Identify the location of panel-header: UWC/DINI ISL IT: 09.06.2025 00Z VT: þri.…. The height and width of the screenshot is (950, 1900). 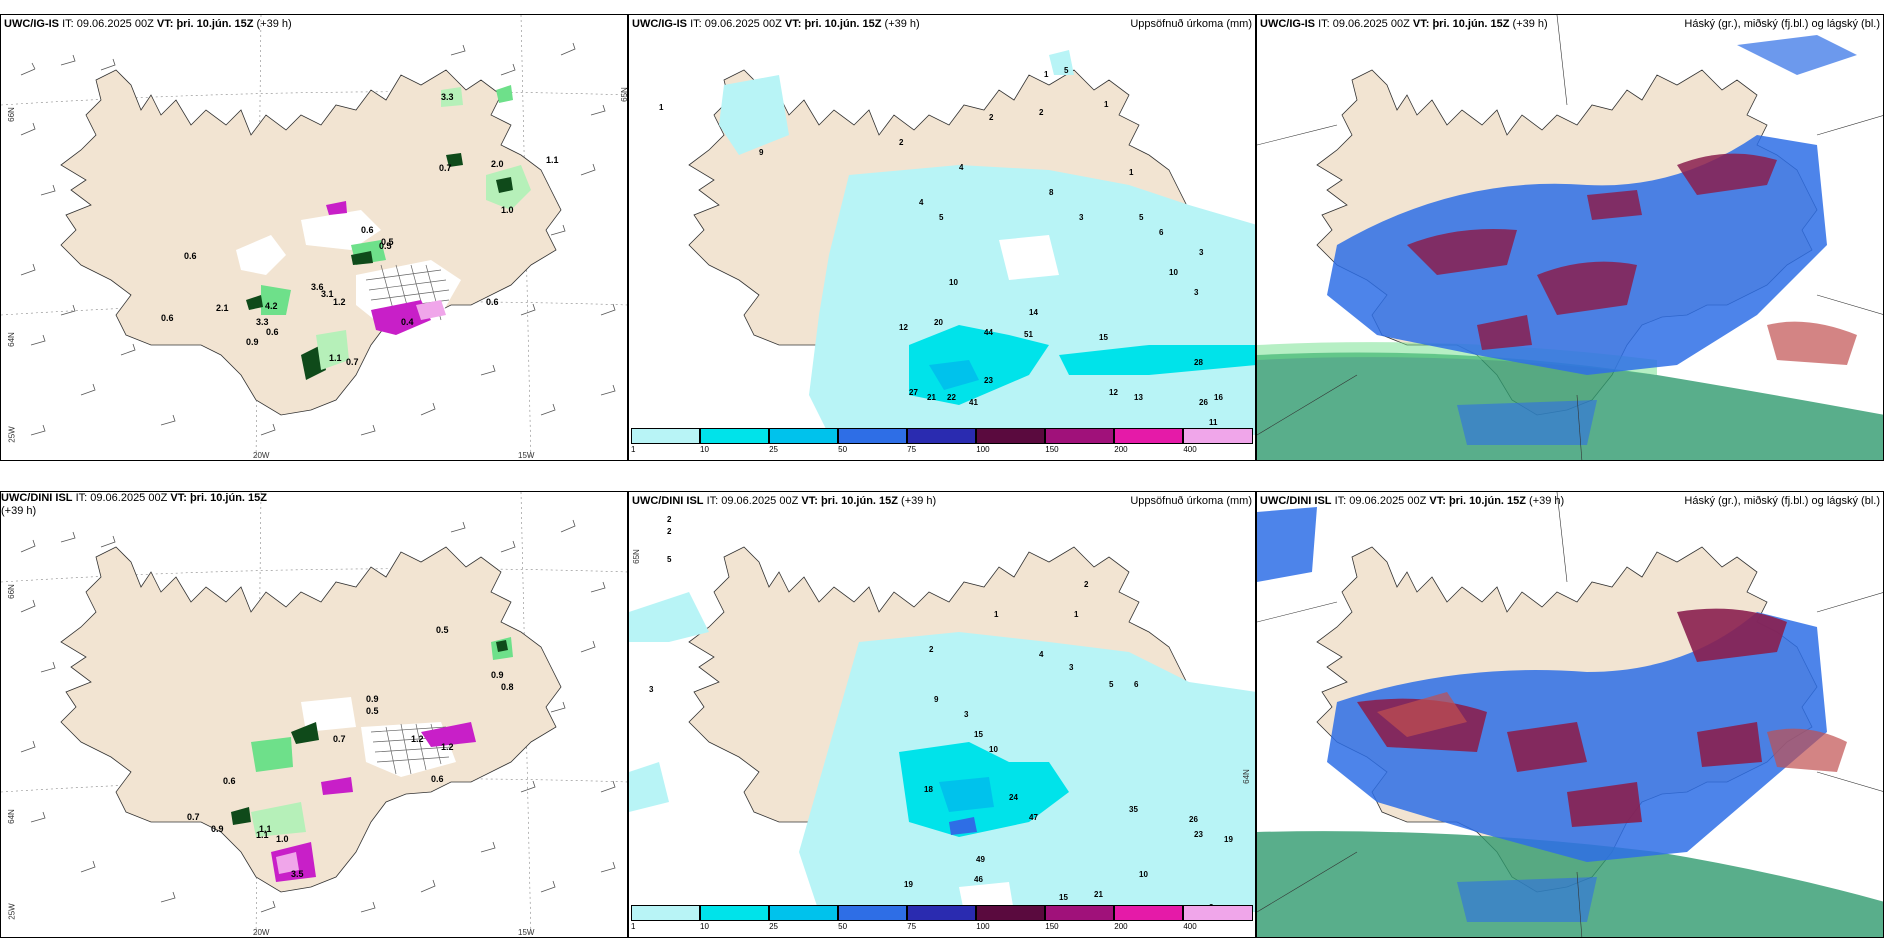
(942, 501).